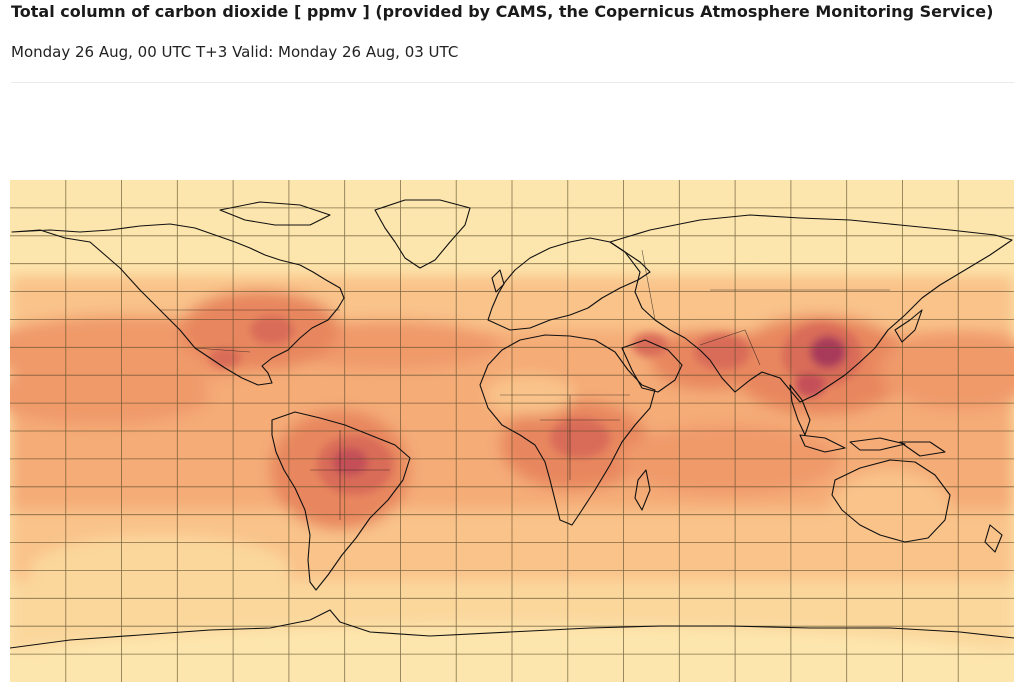 This screenshot has width=1024, height=694. I want to click on coastline-new-guinea, so click(922, 449).